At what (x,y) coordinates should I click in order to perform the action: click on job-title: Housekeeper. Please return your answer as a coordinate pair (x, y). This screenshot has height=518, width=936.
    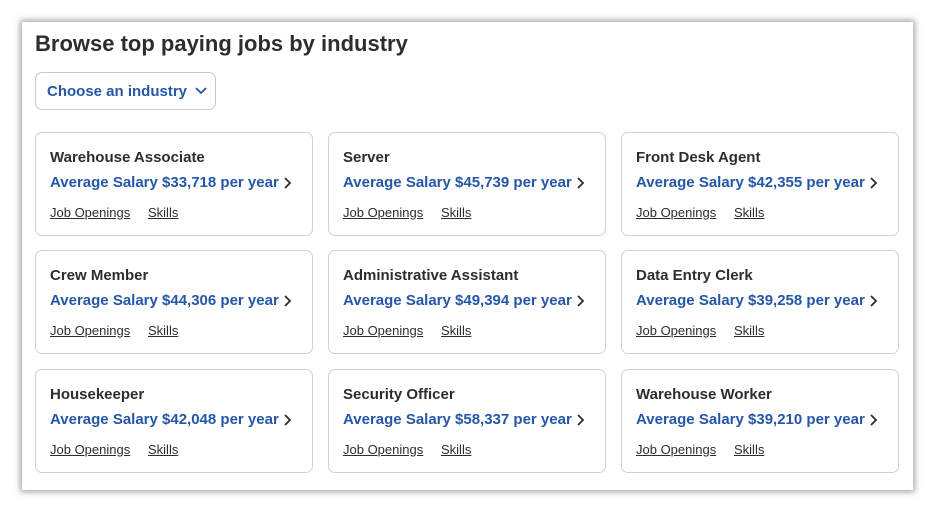
    Looking at the image, I should click on (97, 394).